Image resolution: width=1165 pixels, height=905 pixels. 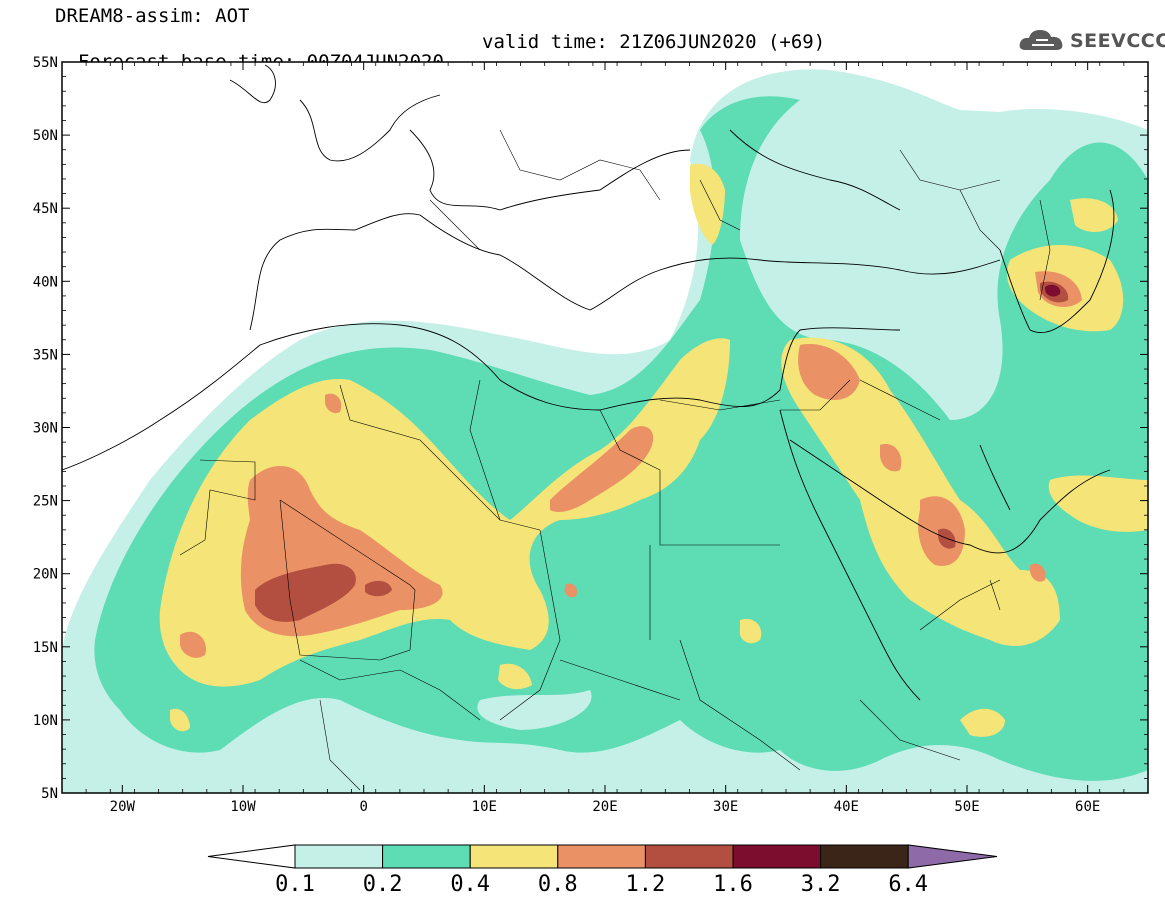 I want to click on lat-label: 45N, so click(x=45, y=209).